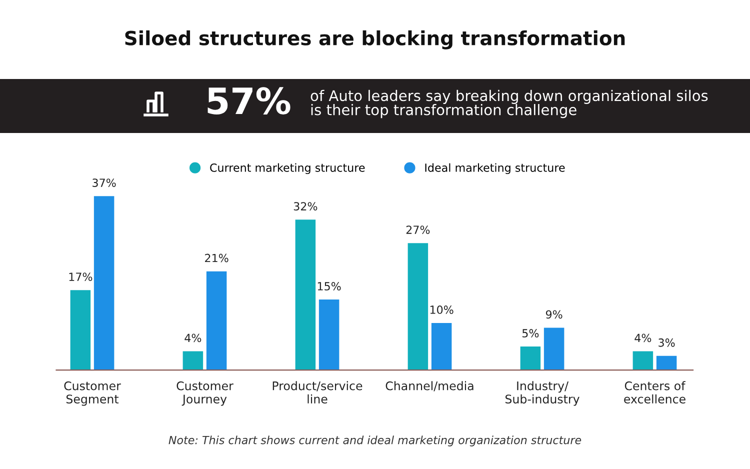 Image resolution: width=750 pixels, height=469 pixels. I want to click on data-label: 32%, so click(306, 206).